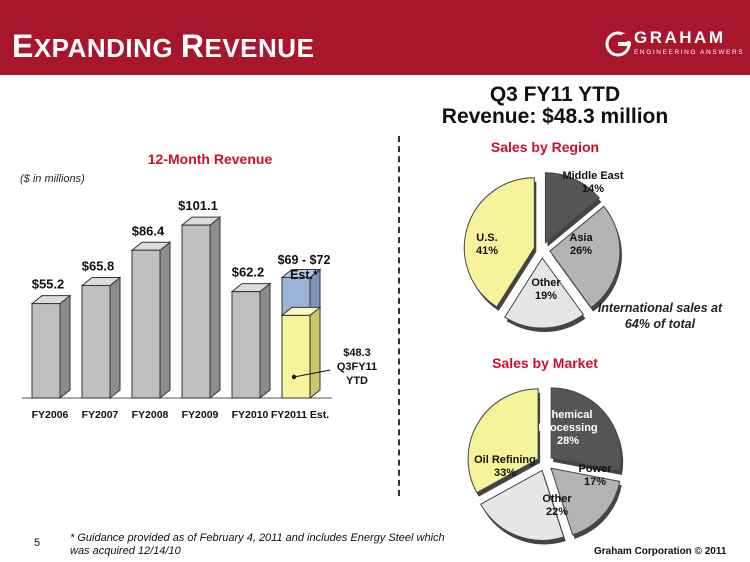  Describe the element at coordinates (48, 284) in the screenshot. I see `value-label-fy2006: $55.2` at that location.